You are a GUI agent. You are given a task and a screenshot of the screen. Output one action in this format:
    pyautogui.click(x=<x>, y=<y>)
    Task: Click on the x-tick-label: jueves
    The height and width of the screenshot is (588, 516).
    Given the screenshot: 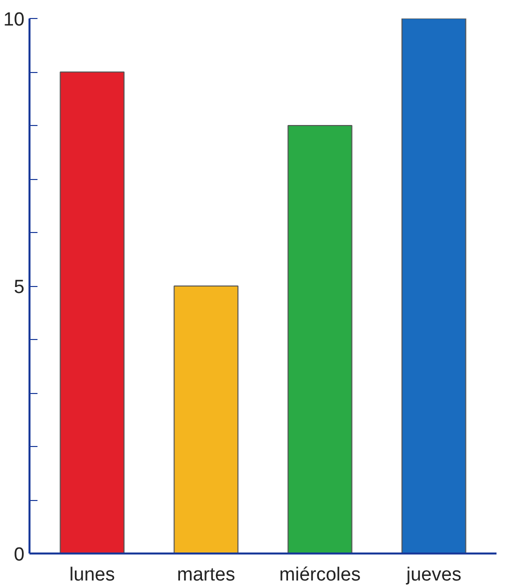 What is the action you would take?
    pyautogui.click(x=433, y=575)
    